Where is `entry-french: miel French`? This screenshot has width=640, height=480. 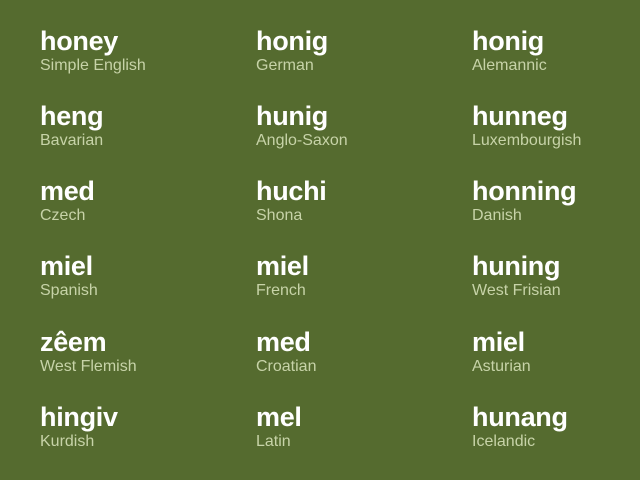 entry-french: miel French is located at coordinates (356, 276).